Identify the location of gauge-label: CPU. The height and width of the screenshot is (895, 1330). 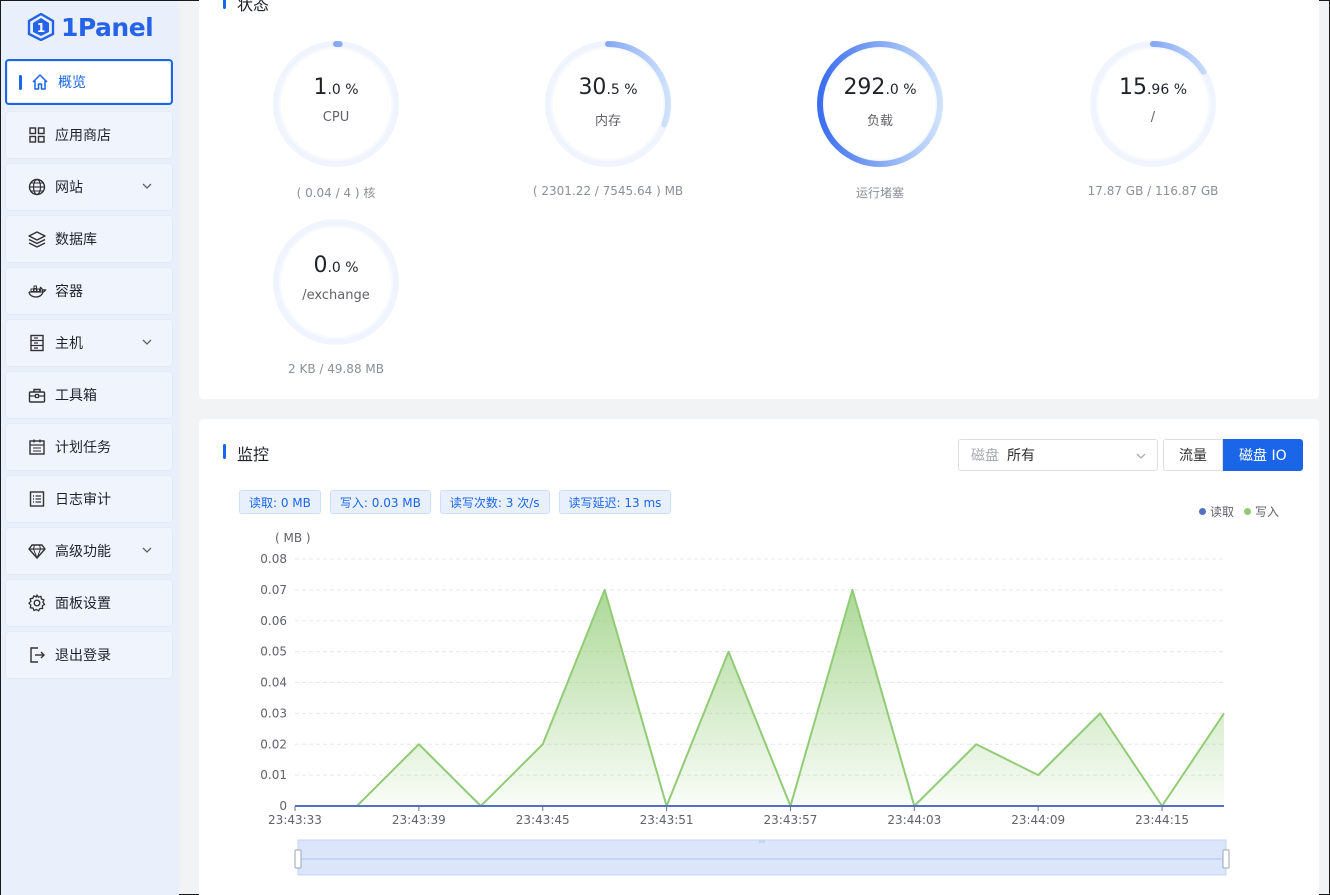
(336, 117).